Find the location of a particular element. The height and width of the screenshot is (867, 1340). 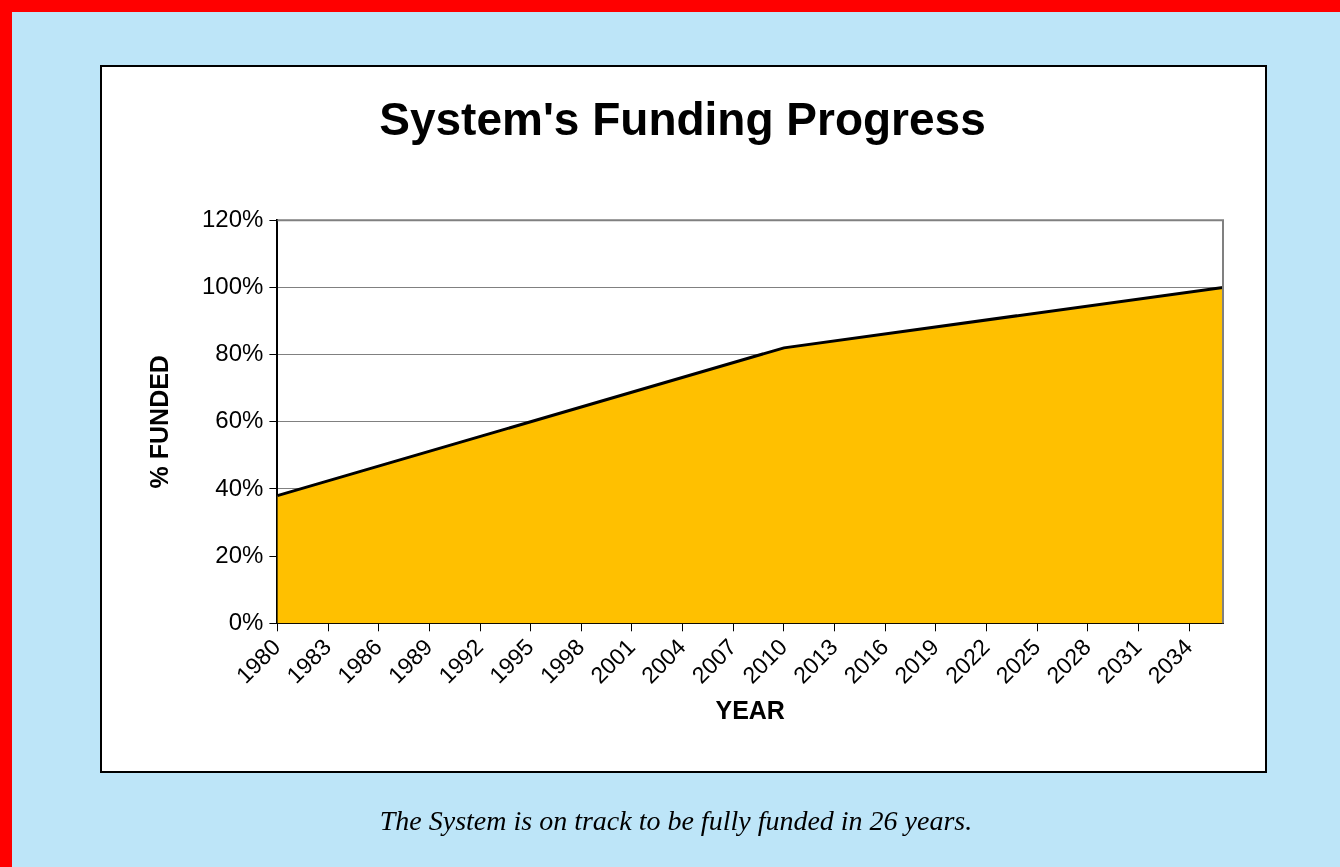

y-tick-label: 60% is located at coordinates (239, 420).